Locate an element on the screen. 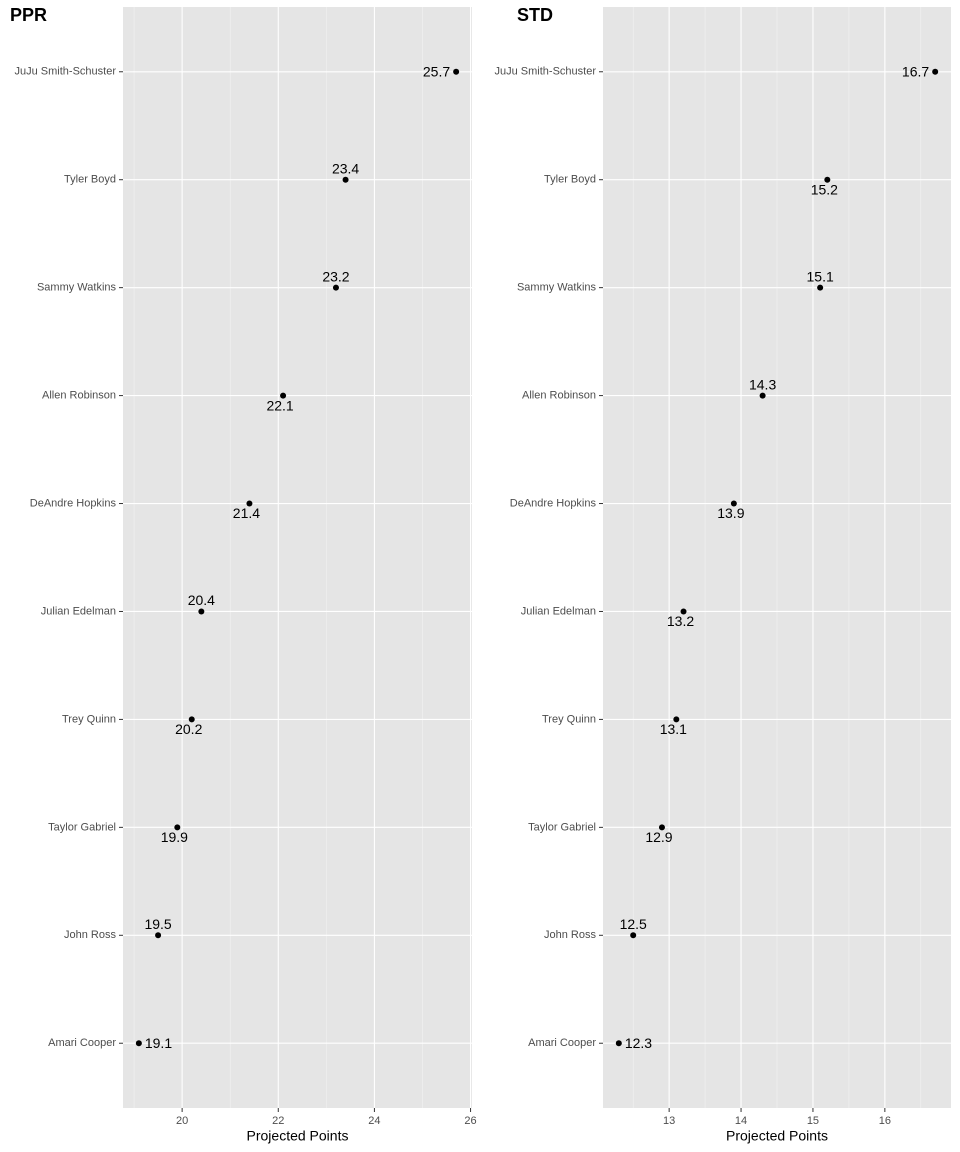 The image size is (960, 1152). value-label: 21.4 is located at coordinates (246, 513).